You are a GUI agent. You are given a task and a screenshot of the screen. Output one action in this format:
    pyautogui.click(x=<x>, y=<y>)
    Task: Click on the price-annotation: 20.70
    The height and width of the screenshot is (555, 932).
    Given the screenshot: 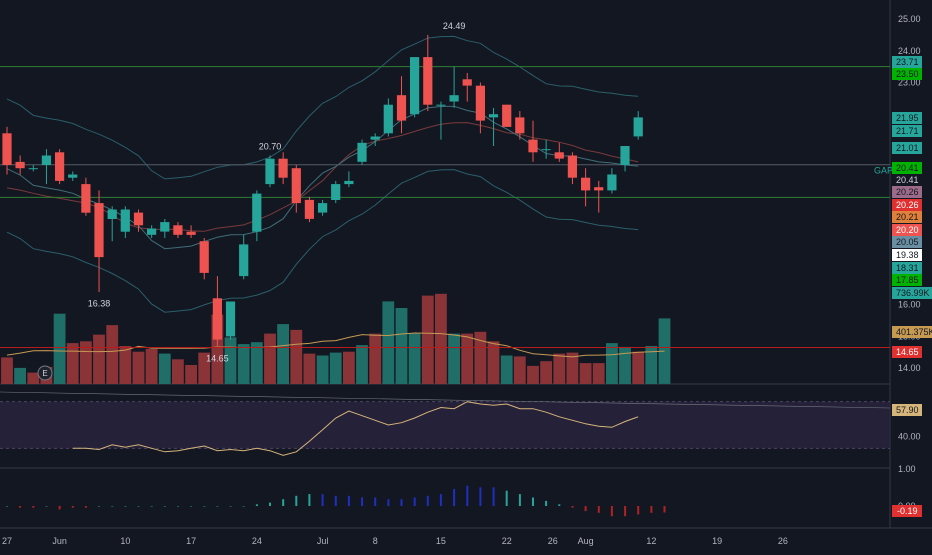 What is the action you would take?
    pyautogui.click(x=270, y=147)
    